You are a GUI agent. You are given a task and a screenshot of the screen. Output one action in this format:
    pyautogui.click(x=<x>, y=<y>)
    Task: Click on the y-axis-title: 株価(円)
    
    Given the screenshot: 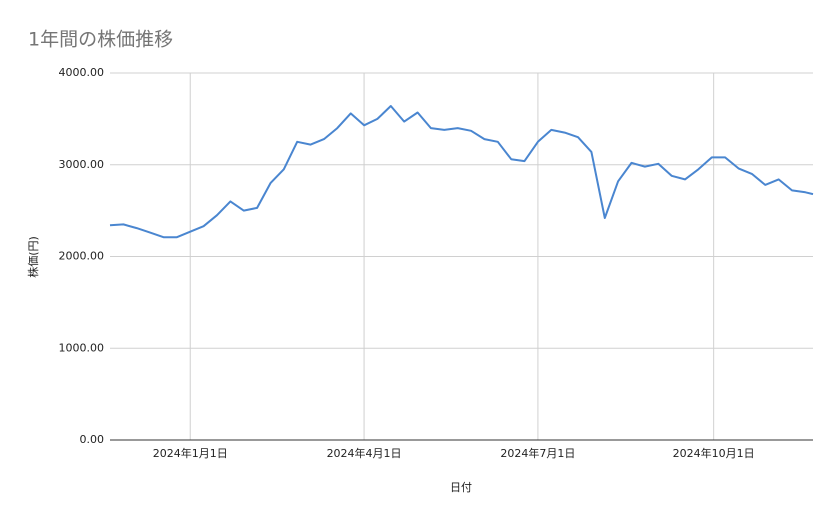 What is the action you would take?
    pyautogui.click(x=33, y=257)
    